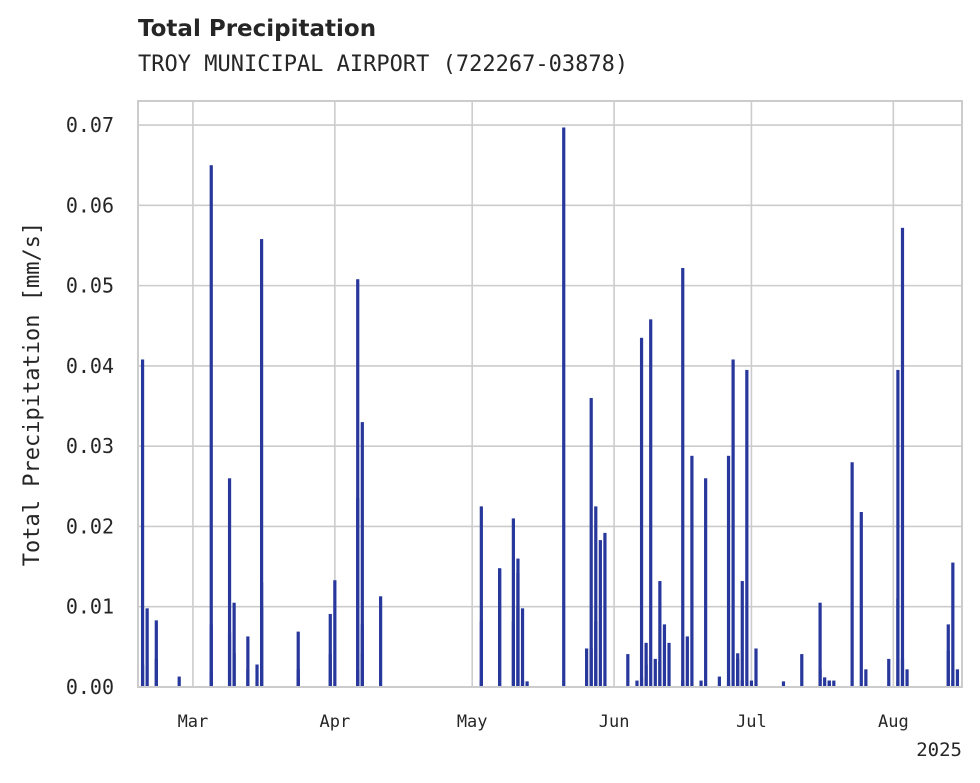 This screenshot has height=783, width=980. I want to click on y-tick-label: 0.07, so click(90, 125).